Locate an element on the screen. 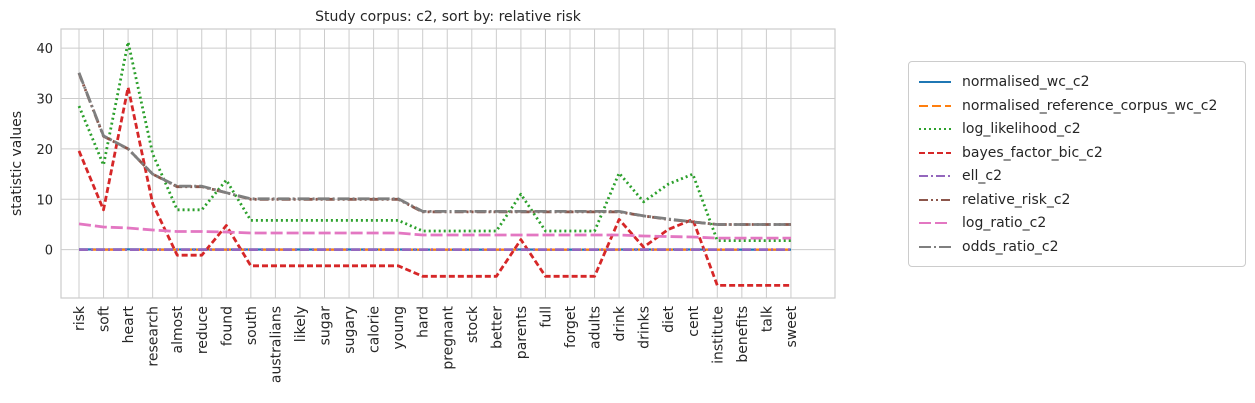 The height and width of the screenshot is (403, 1255). legend-label: normalised_reference_corpus_wc_c2 is located at coordinates (1090, 105).